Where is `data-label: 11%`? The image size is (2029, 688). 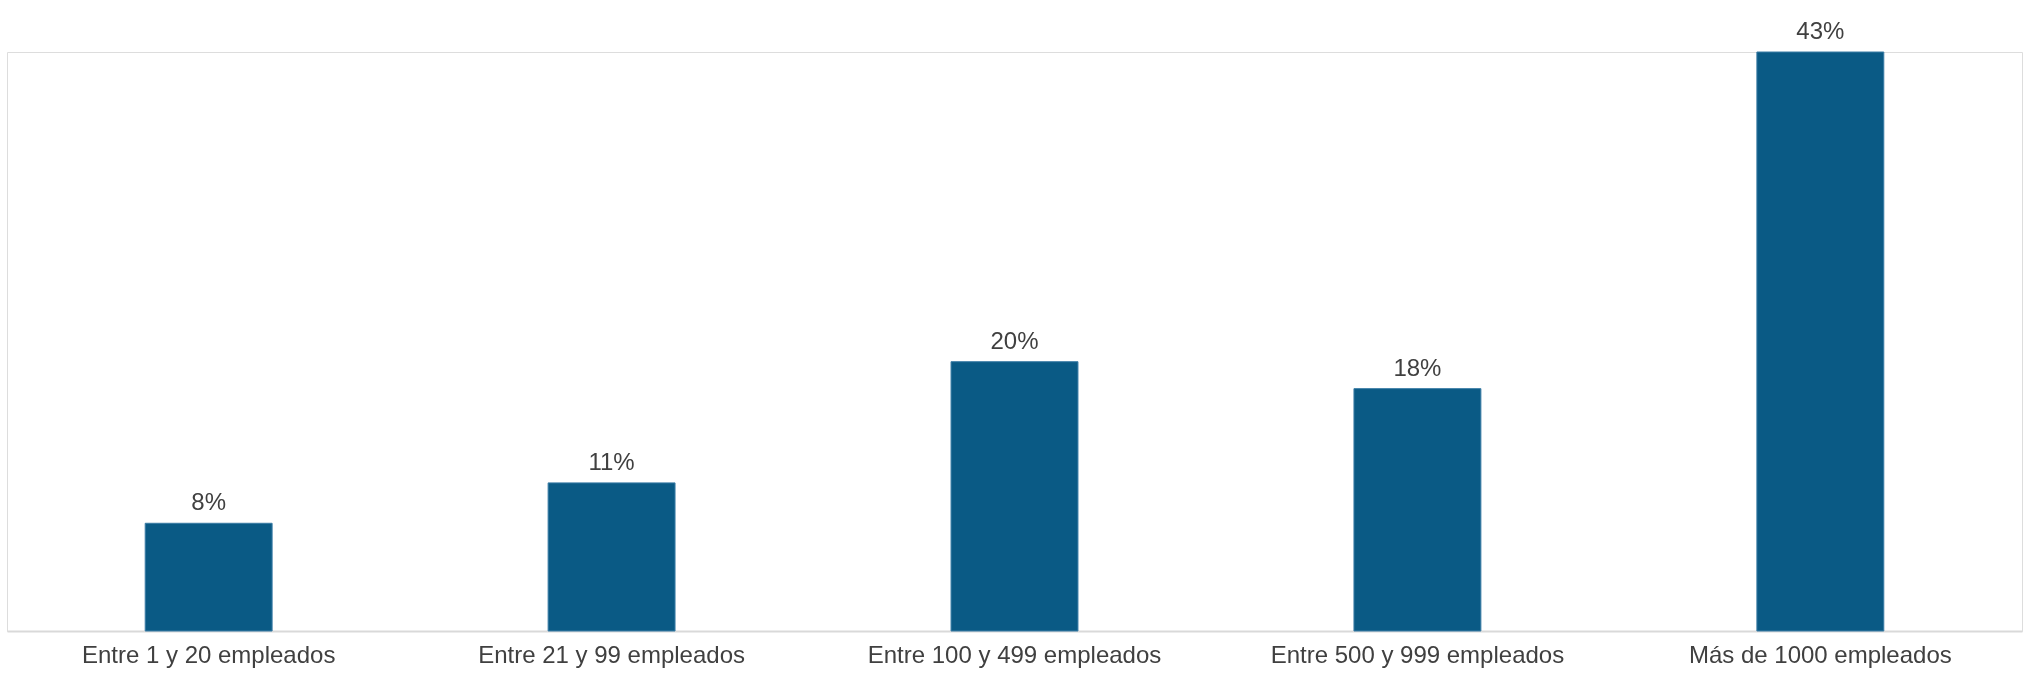
data-label: 11% is located at coordinates (611, 461).